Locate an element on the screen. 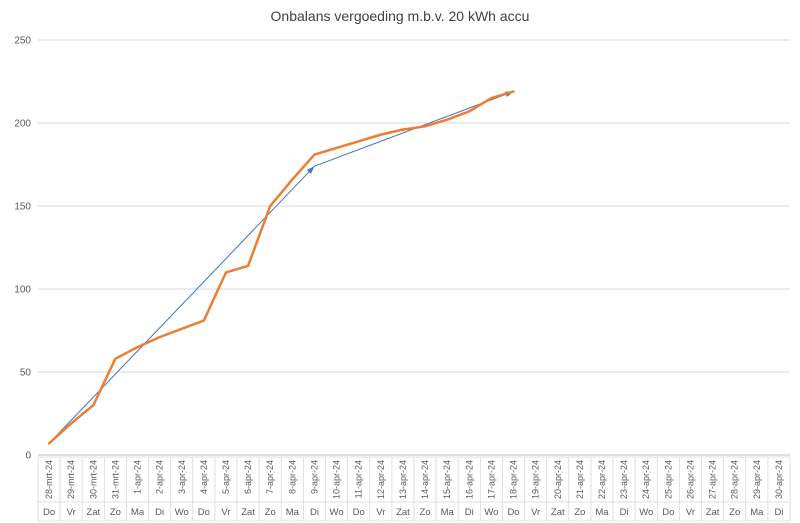 The width and height of the screenshot is (800, 523). x-axis-date-label: 17-apr-24 is located at coordinates (491, 479).